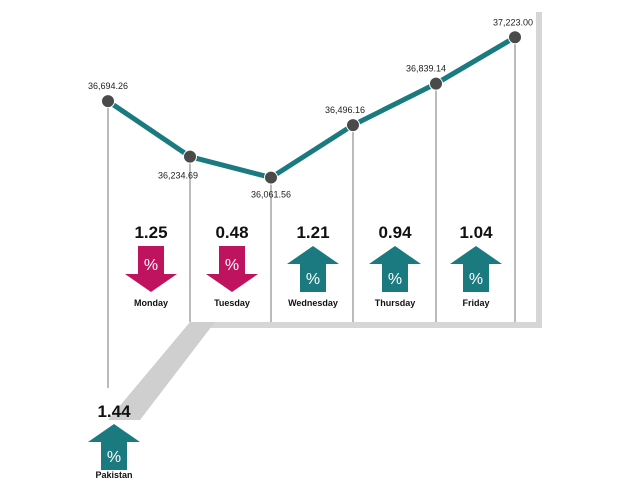 The height and width of the screenshot is (485, 640). Describe the element at coordinates (475, 303) in the screenshot. I see `day-label: Friday` at that location.